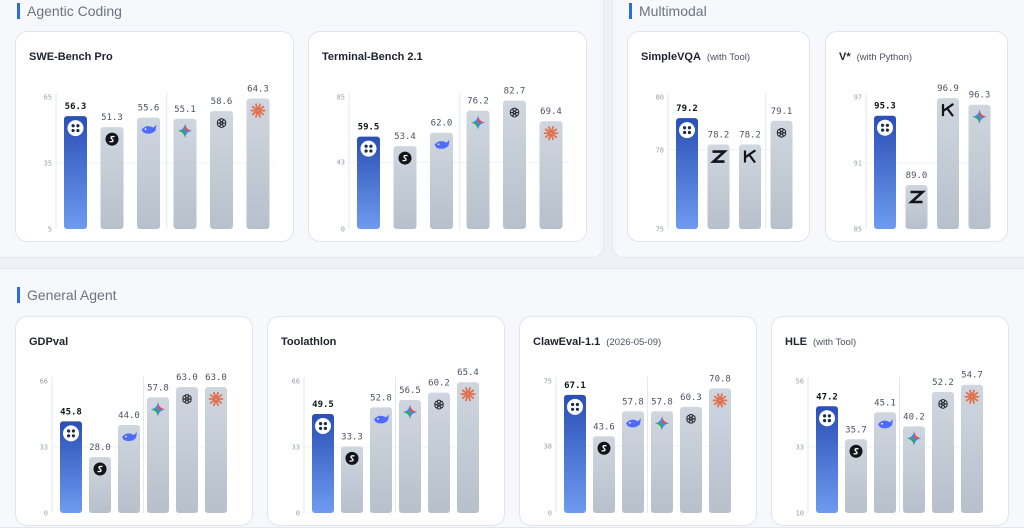 This screenshot has width=1024, height=528. What do you see at coordinates (943, 383) in the screenshot?
I see `bar-value-label: 52.2` at bounding box center [943, 383].